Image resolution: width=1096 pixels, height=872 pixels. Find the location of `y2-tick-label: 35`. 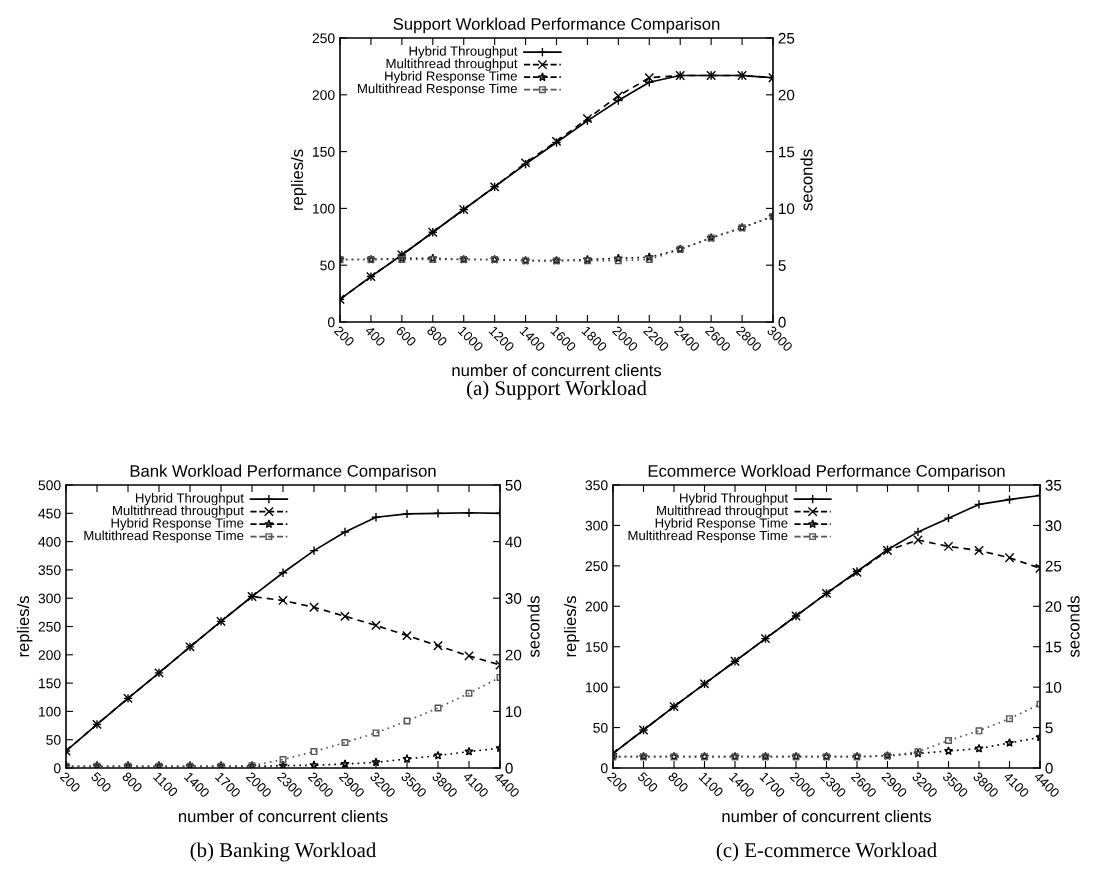

y2-tick-label: 35 is located at coordinates (1053, 485).